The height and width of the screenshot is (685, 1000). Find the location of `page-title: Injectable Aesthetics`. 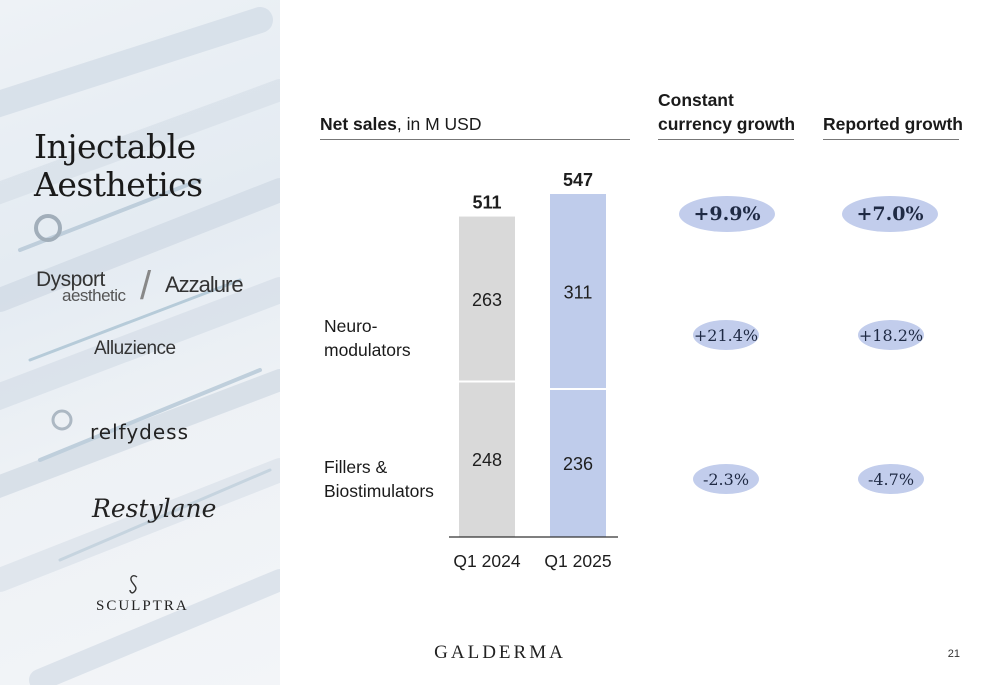

page-title: Injectable Aesthetics is located at coordinates (118, 166).